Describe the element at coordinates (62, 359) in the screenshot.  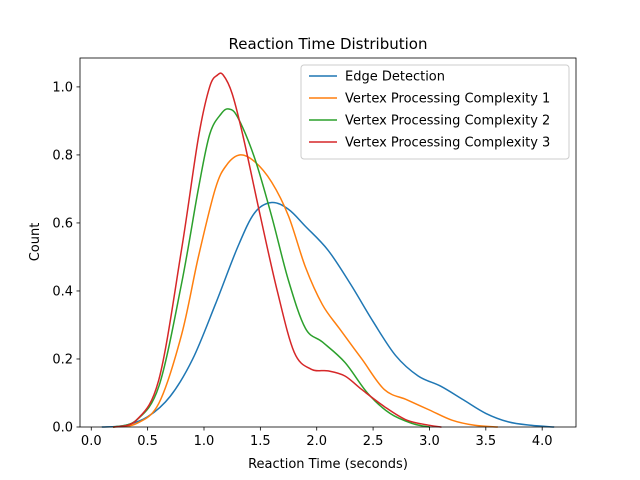
I see `y-tick-label: 0.2` at that location.